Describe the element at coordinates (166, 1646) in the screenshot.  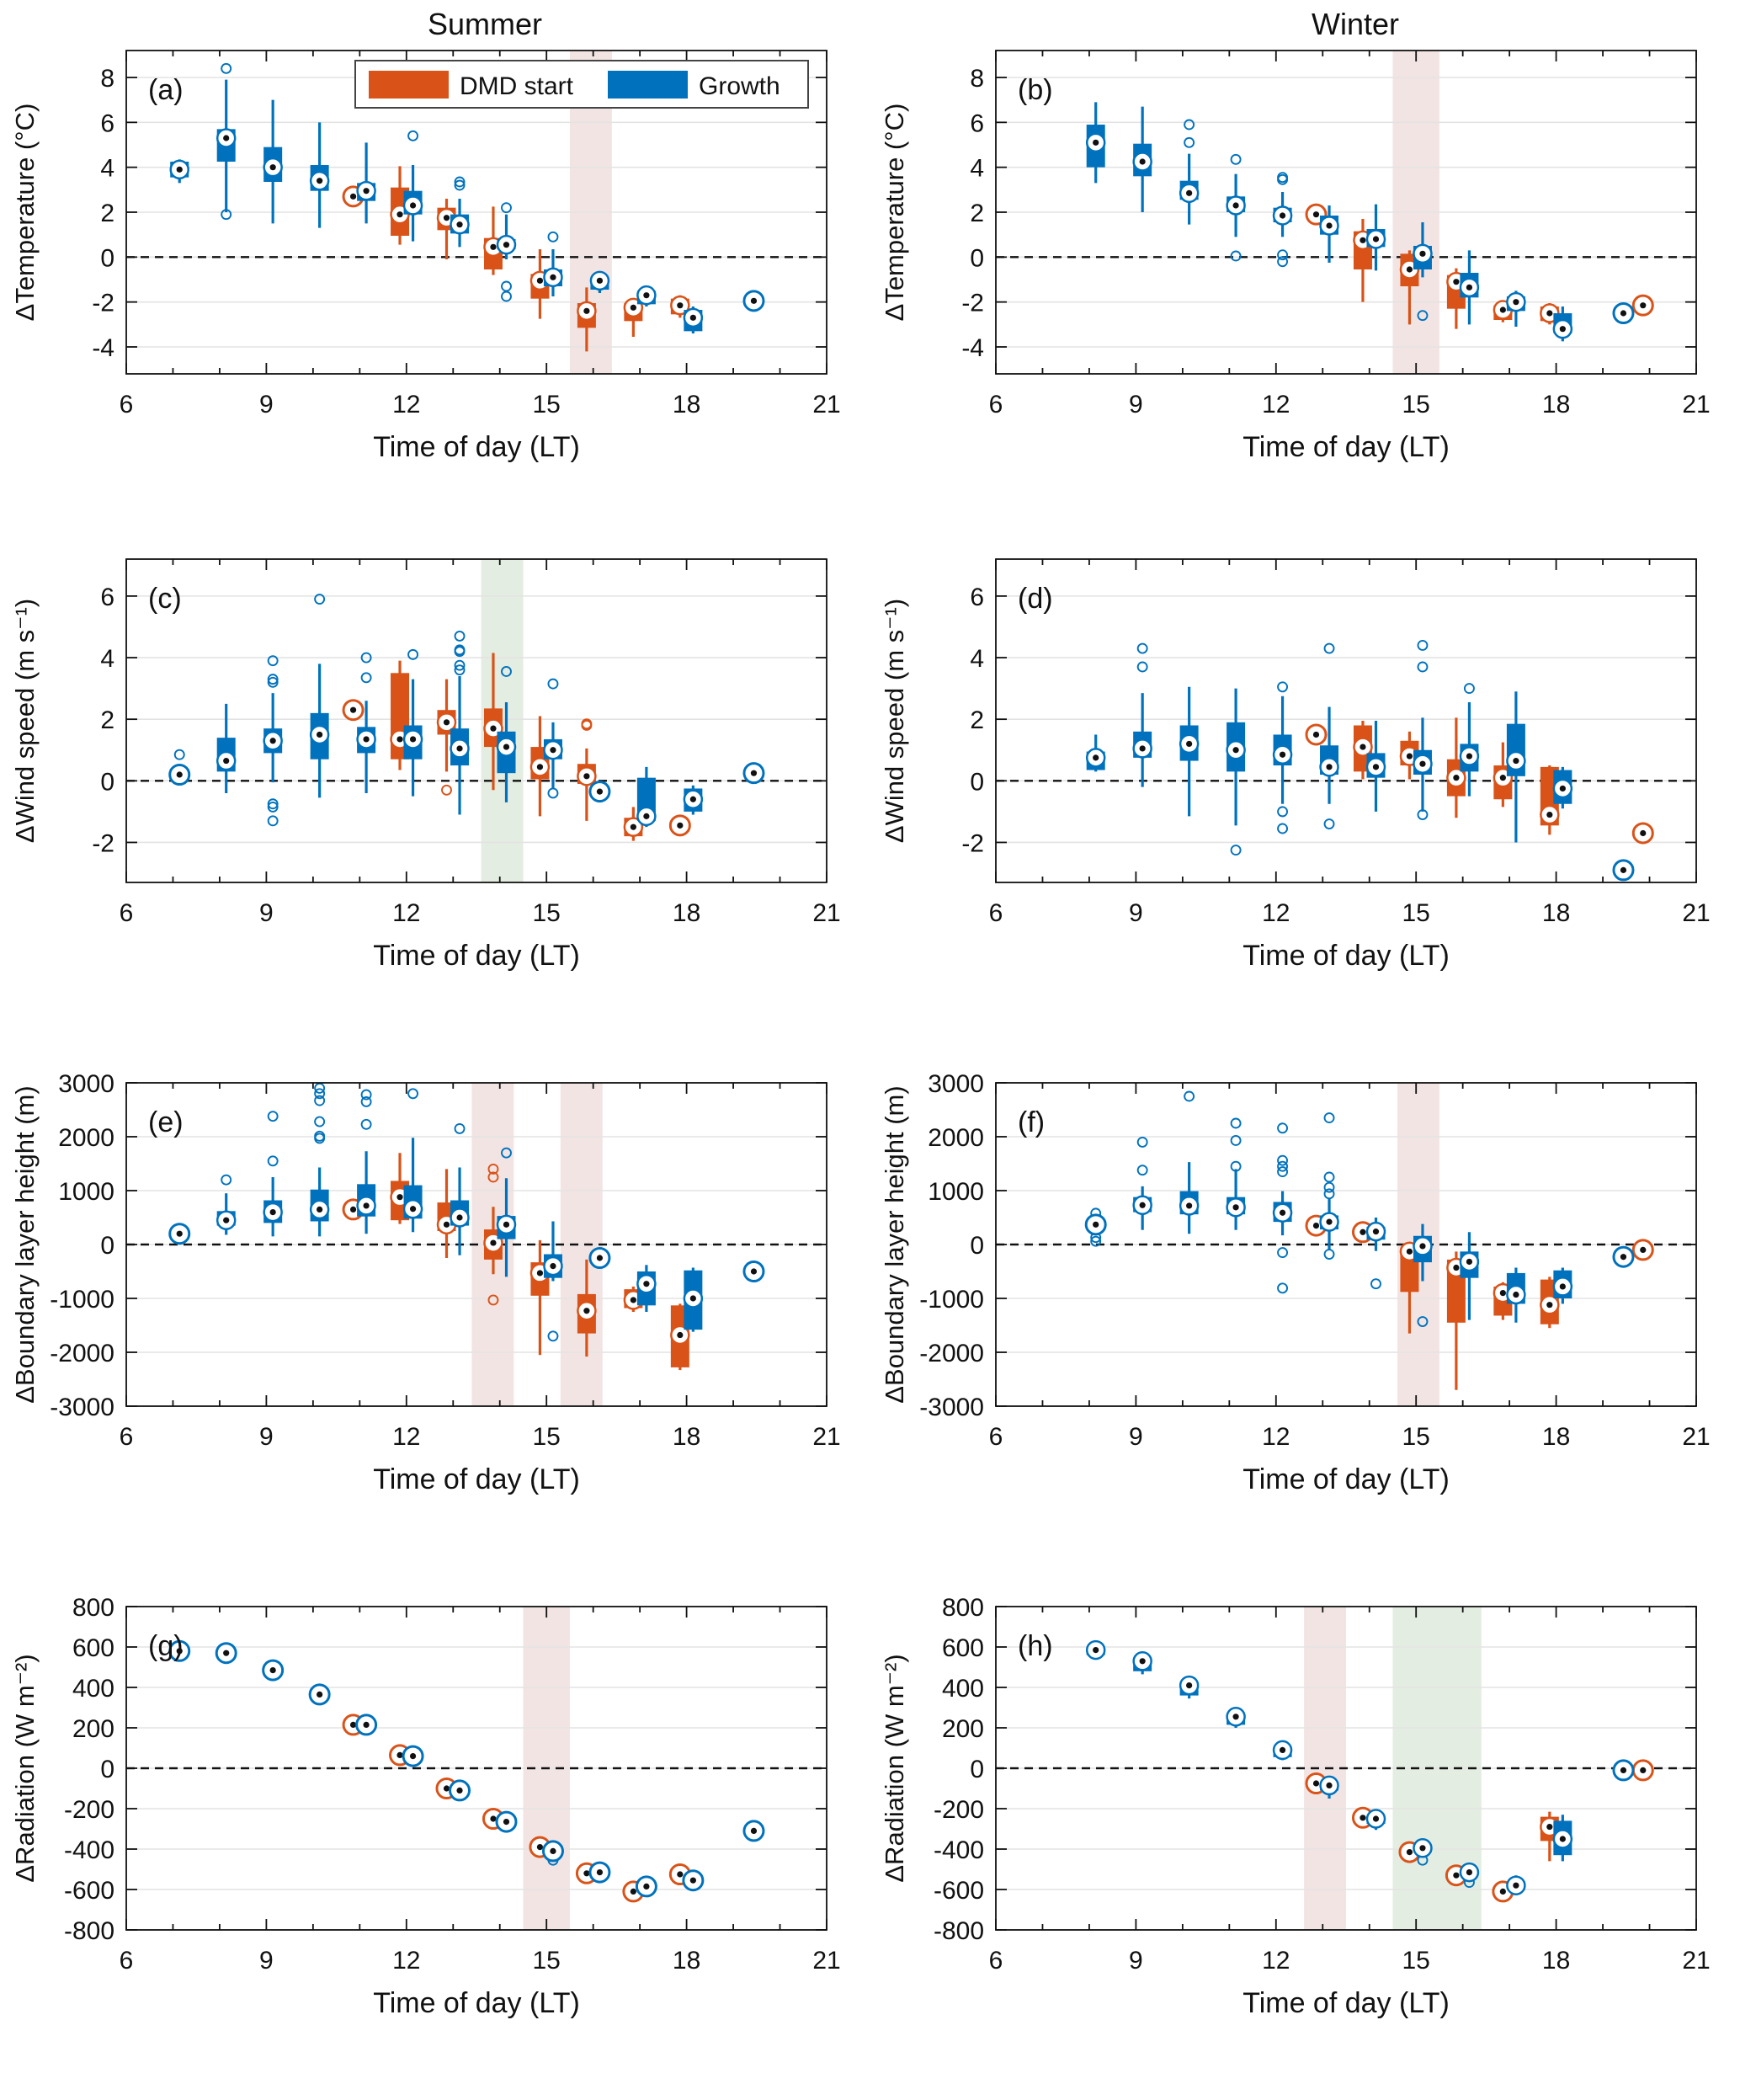
I see `svg-text: (g)` at that location.